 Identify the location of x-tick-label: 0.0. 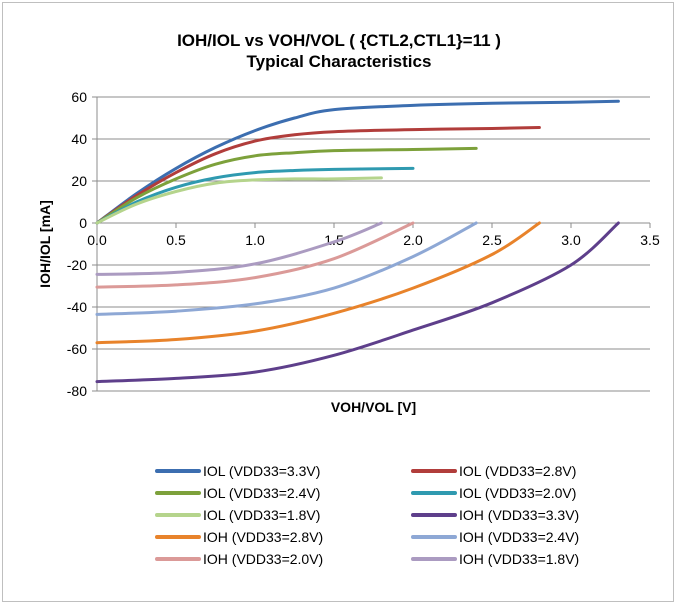
(97, 240).